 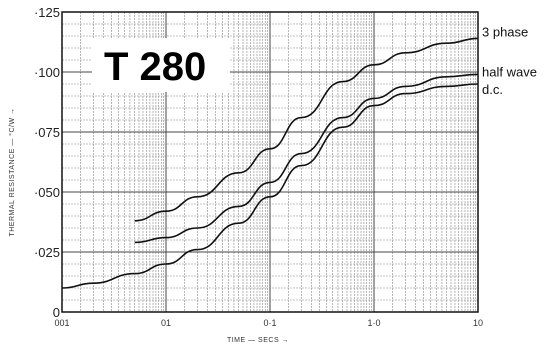 I want to click on chart-title: T 280, so click(x=155, y=67).